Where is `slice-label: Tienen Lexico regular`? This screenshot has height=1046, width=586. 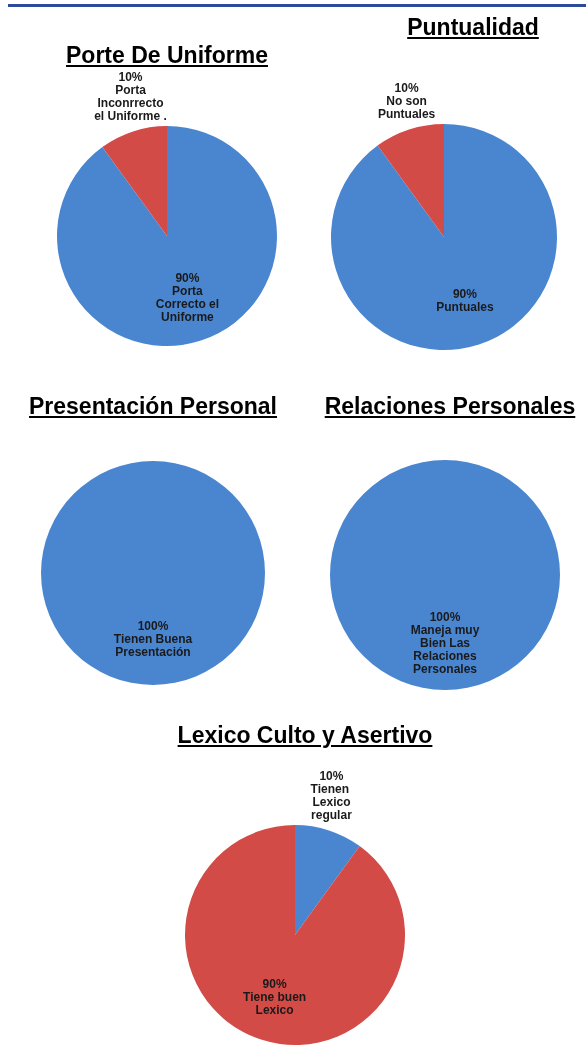
slice-label: Tienen Lexico regular is located at coordinates (331, 802).